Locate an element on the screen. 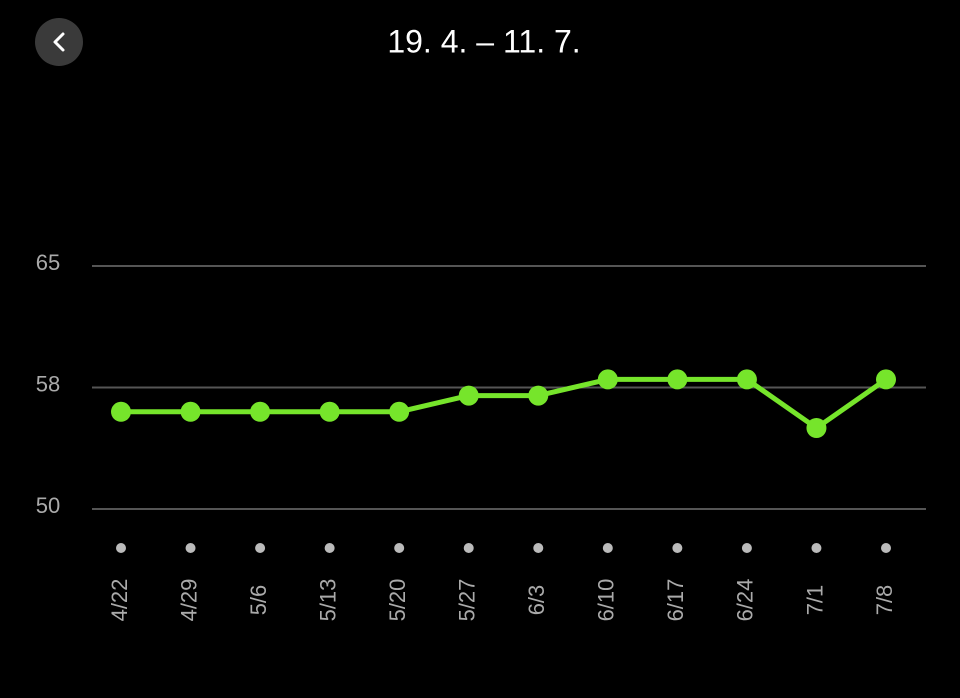 The height and width of the screenshot is (698, 960). back-button-circle is located at coordinates (59, 42).